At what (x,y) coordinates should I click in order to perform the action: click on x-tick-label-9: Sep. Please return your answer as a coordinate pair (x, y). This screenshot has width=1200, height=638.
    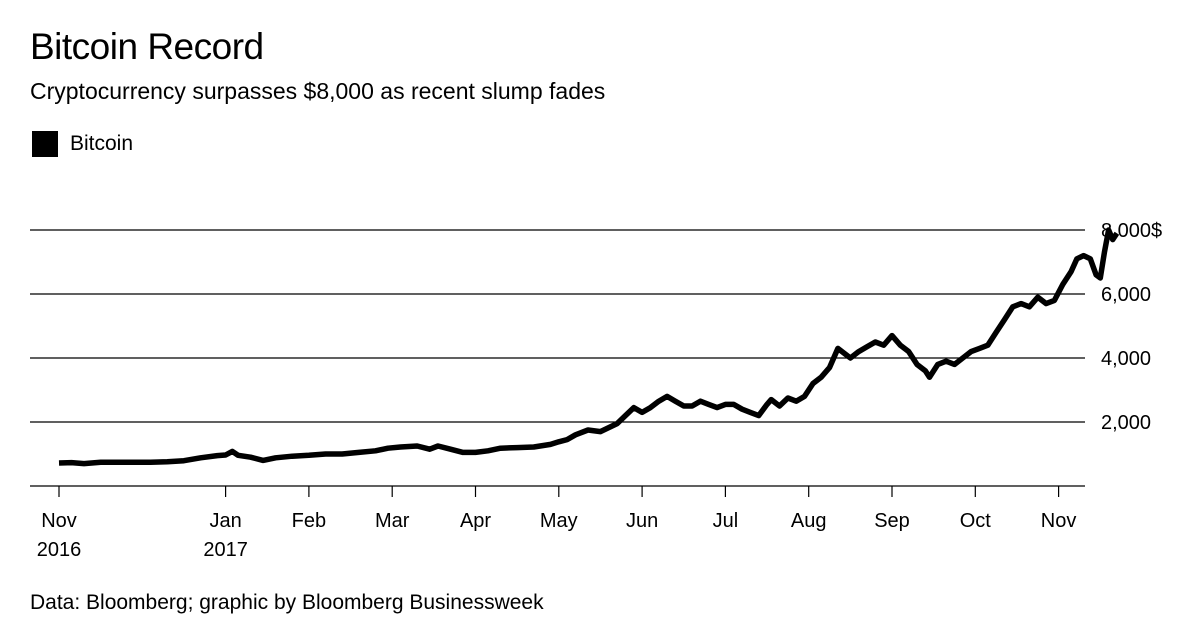
    Looking at the image, I should click on (892, 521).